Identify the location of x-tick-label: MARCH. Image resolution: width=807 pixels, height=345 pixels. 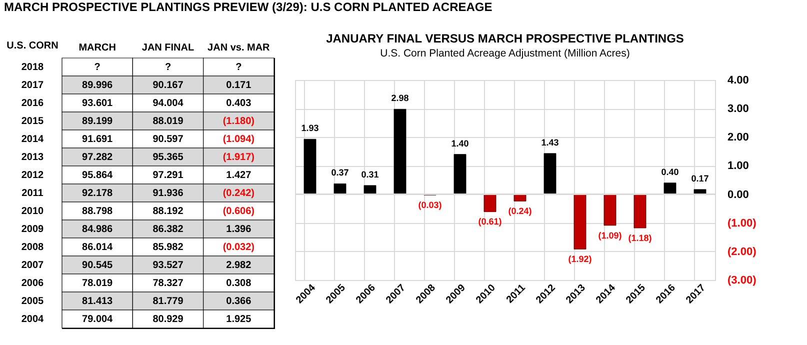
(97, 48).